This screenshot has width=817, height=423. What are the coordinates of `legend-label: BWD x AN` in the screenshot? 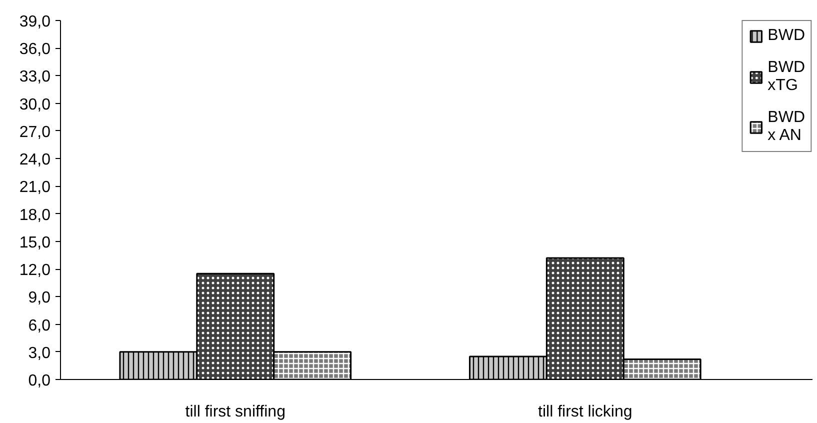 It's located at (786, 127).